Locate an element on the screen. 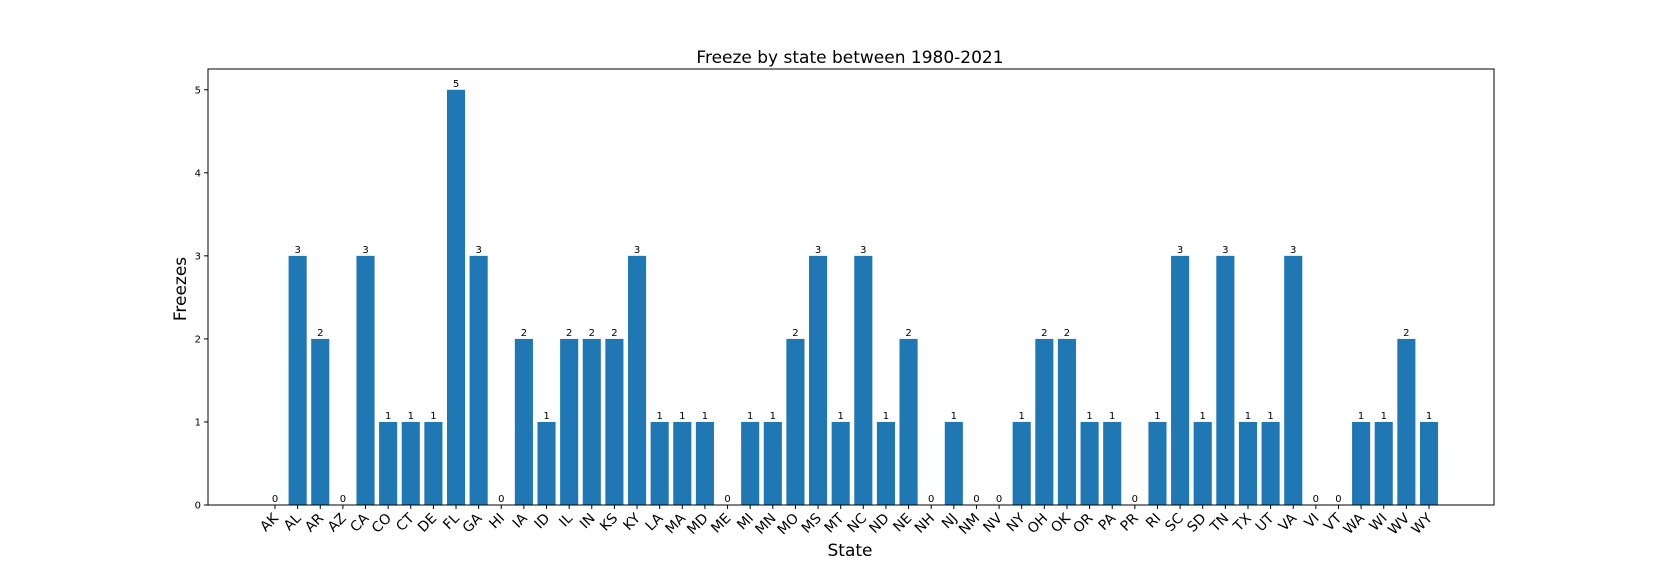 The height and width of the screenshot is (576, 1656). y-tick-label-0: 0 is located at coordinates (198, 506).